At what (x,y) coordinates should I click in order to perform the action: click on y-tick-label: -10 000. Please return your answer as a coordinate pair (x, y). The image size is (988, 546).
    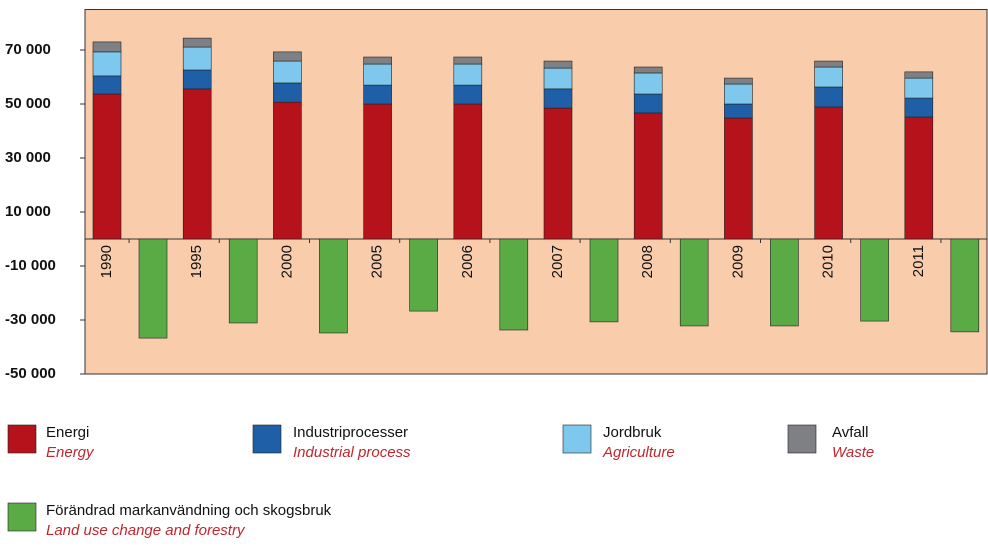
    Looking at the image, I should click on (30, 265).